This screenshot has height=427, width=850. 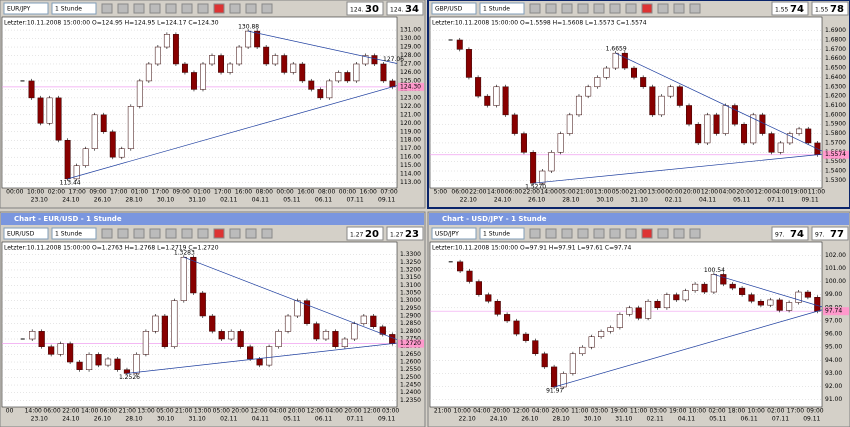 I want to click on y-tick-label: 115.00, so click(x=410, y=165).